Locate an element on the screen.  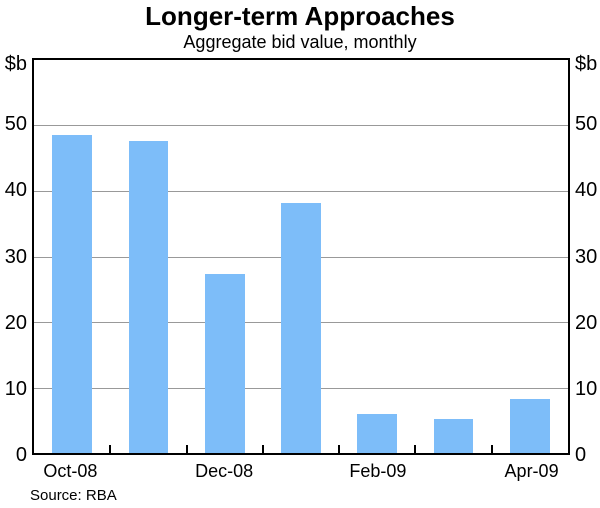
y-tick-label-left-40: 40 is located at coordinates (15, 190).